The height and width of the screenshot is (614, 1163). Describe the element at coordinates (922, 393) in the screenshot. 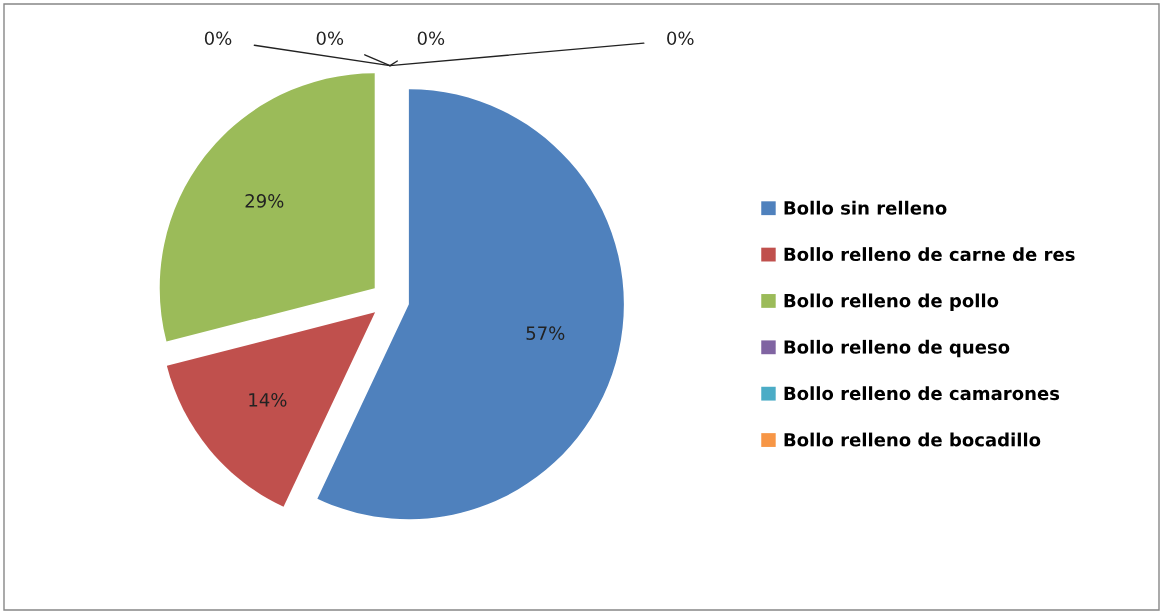

I see `legend-label: Bollo relleno de camarones` at that location.